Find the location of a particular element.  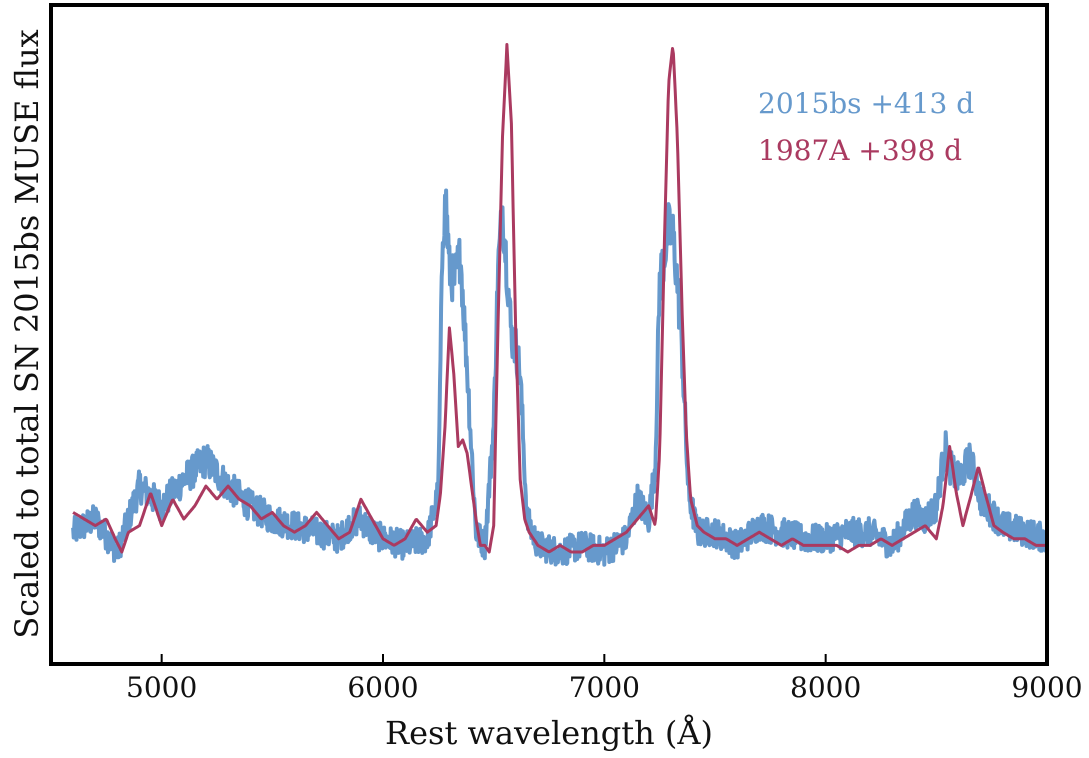

y-axis-title: Scaled to total SN 2015bs MUSE flux is located at coordinates (27, 333).